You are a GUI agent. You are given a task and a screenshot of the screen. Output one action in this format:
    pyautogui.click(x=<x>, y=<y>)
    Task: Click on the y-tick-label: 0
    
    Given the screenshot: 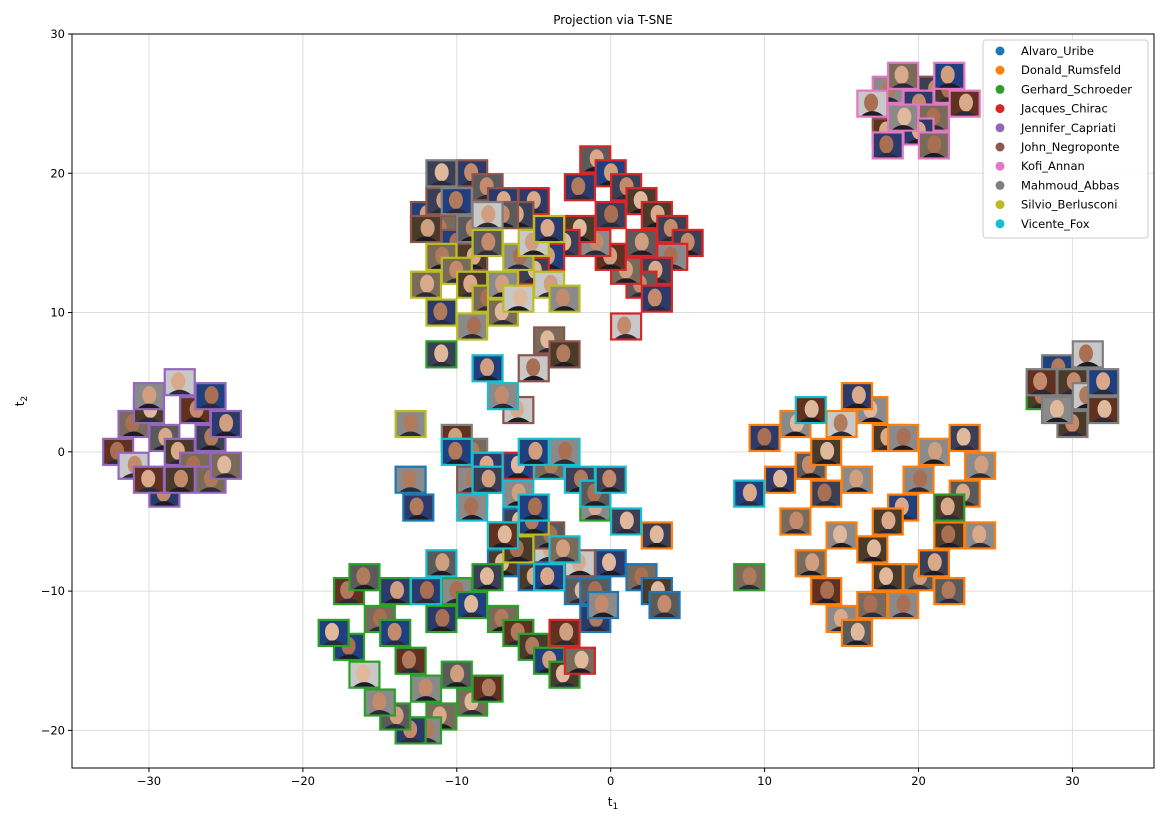 What is the action you would take?
    pyautogui.click(x=61, y=452)
    